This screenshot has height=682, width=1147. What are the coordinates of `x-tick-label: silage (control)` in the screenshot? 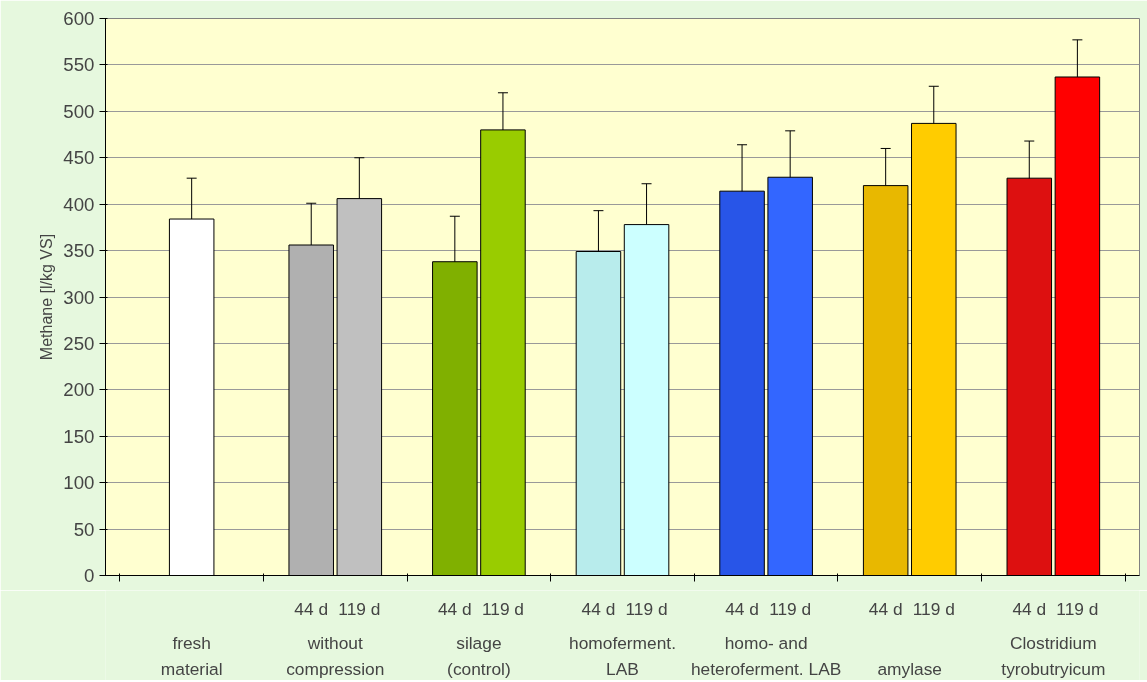 It's located at (479, 655).